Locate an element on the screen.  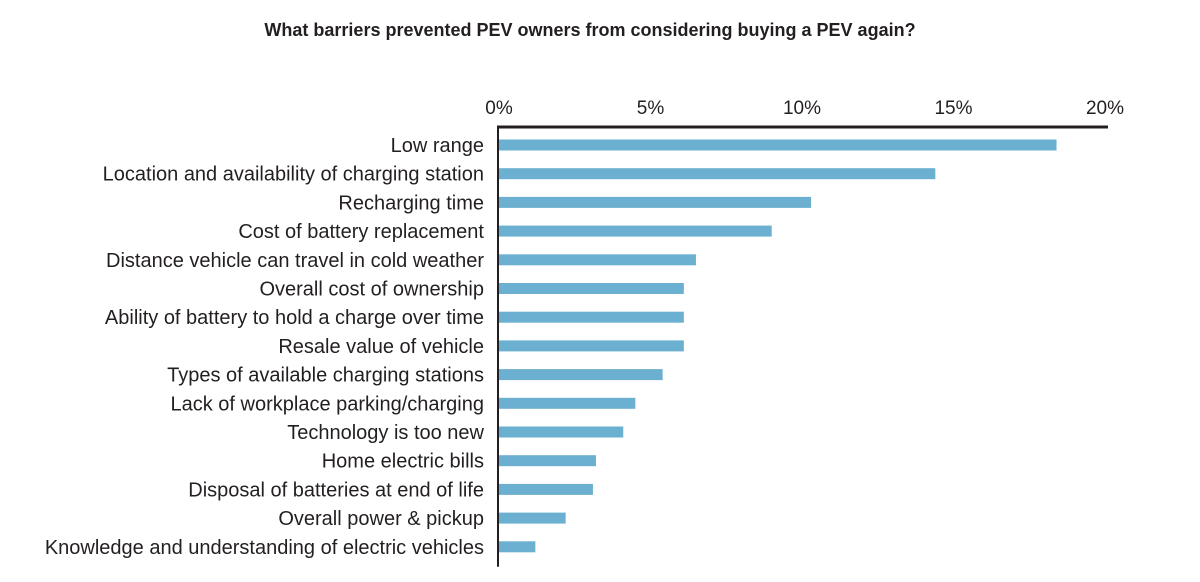
category-label: Lack of workplace parking/charging is located at coordinates (327, 404).